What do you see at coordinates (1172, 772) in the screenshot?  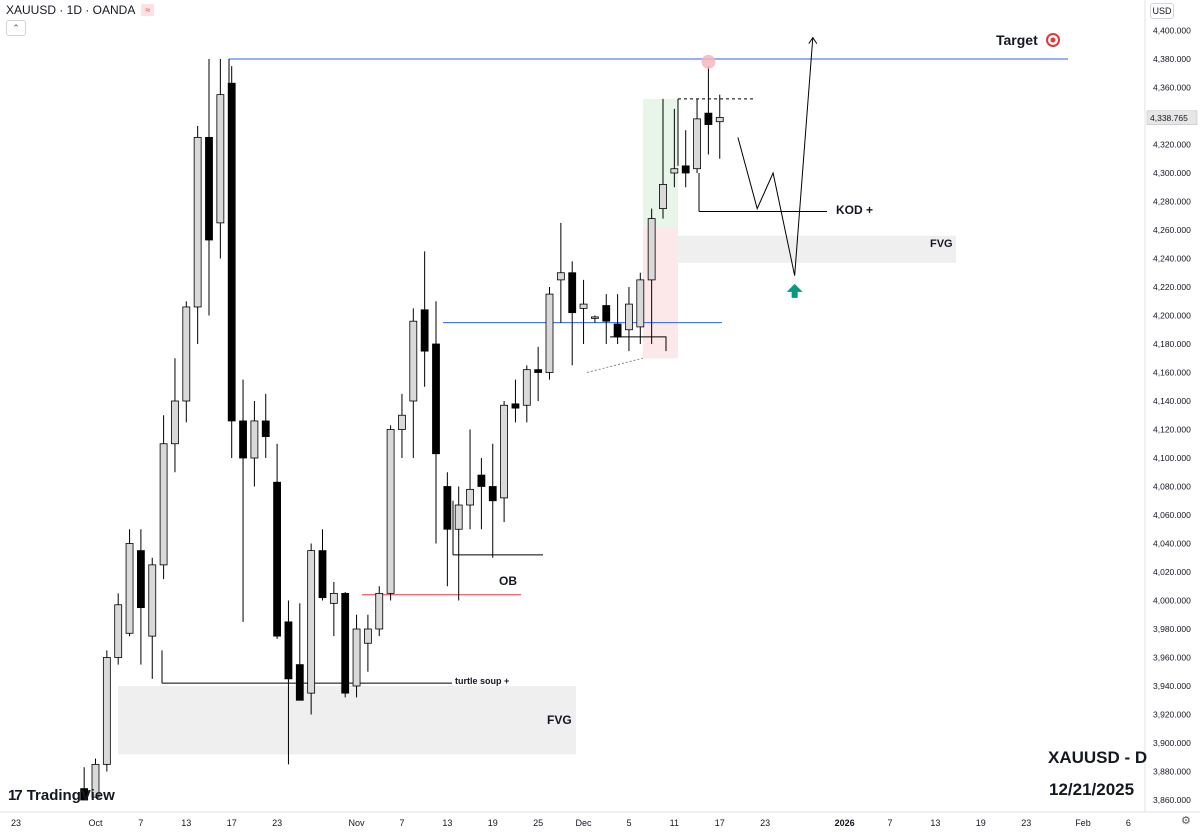 I see `y-tick-label: 3,880.000` at bounding box center [1172, 772].